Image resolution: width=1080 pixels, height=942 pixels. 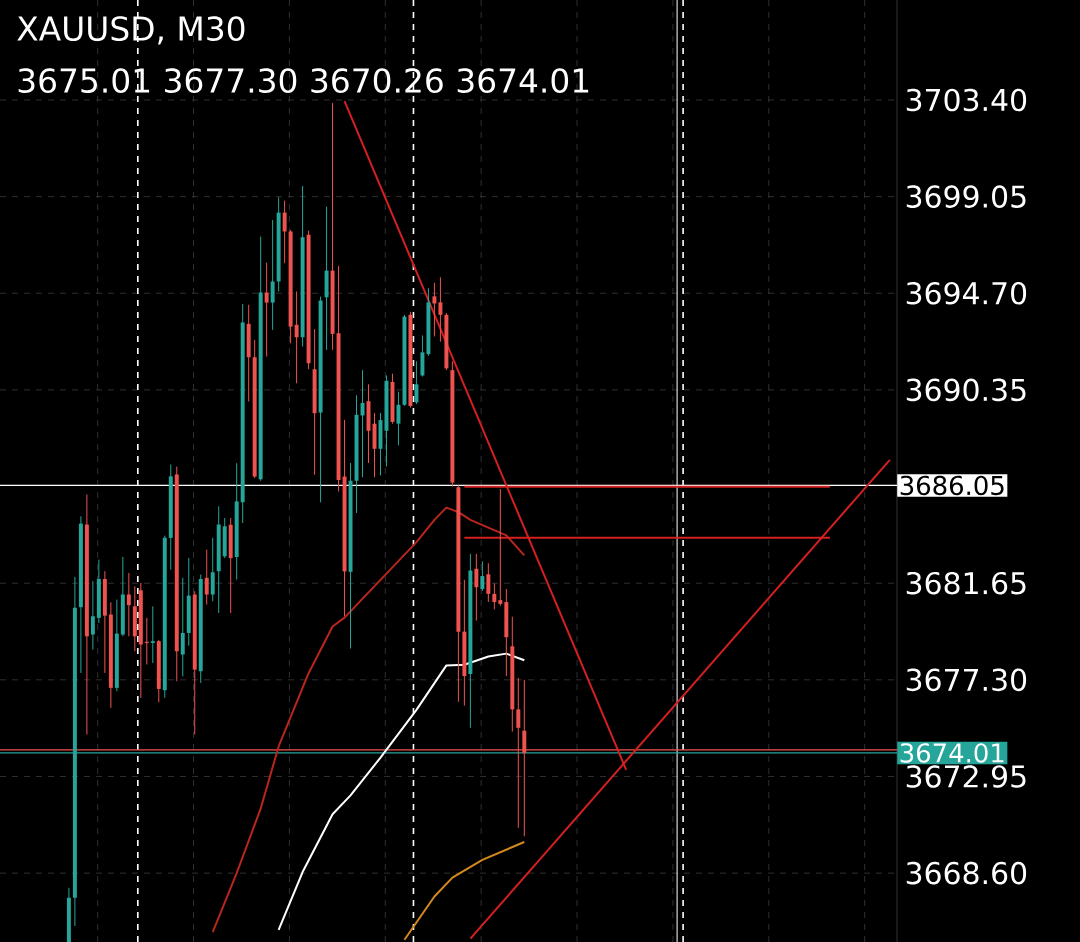 What do you see at coordinates (966, 776) in the screenshot?
I see `y-tick-label: 3672.95` at bounding box center [966, 776].